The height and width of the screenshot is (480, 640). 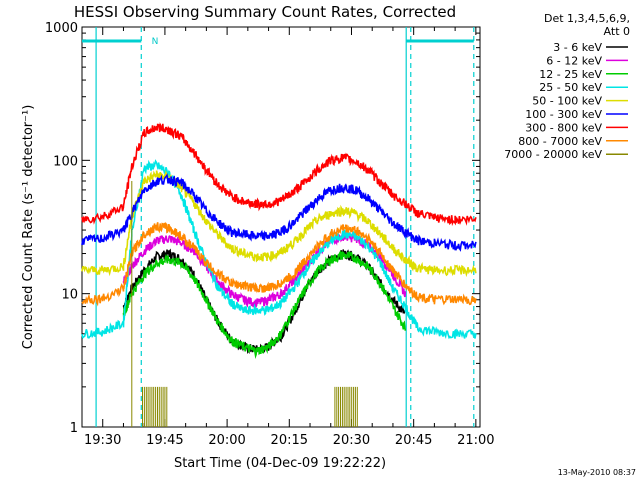 What do you see at coordinates (563, 114) in the screenshot?
I see `legend-label: 100 - 300 keV` at bounding box center [563, 114].